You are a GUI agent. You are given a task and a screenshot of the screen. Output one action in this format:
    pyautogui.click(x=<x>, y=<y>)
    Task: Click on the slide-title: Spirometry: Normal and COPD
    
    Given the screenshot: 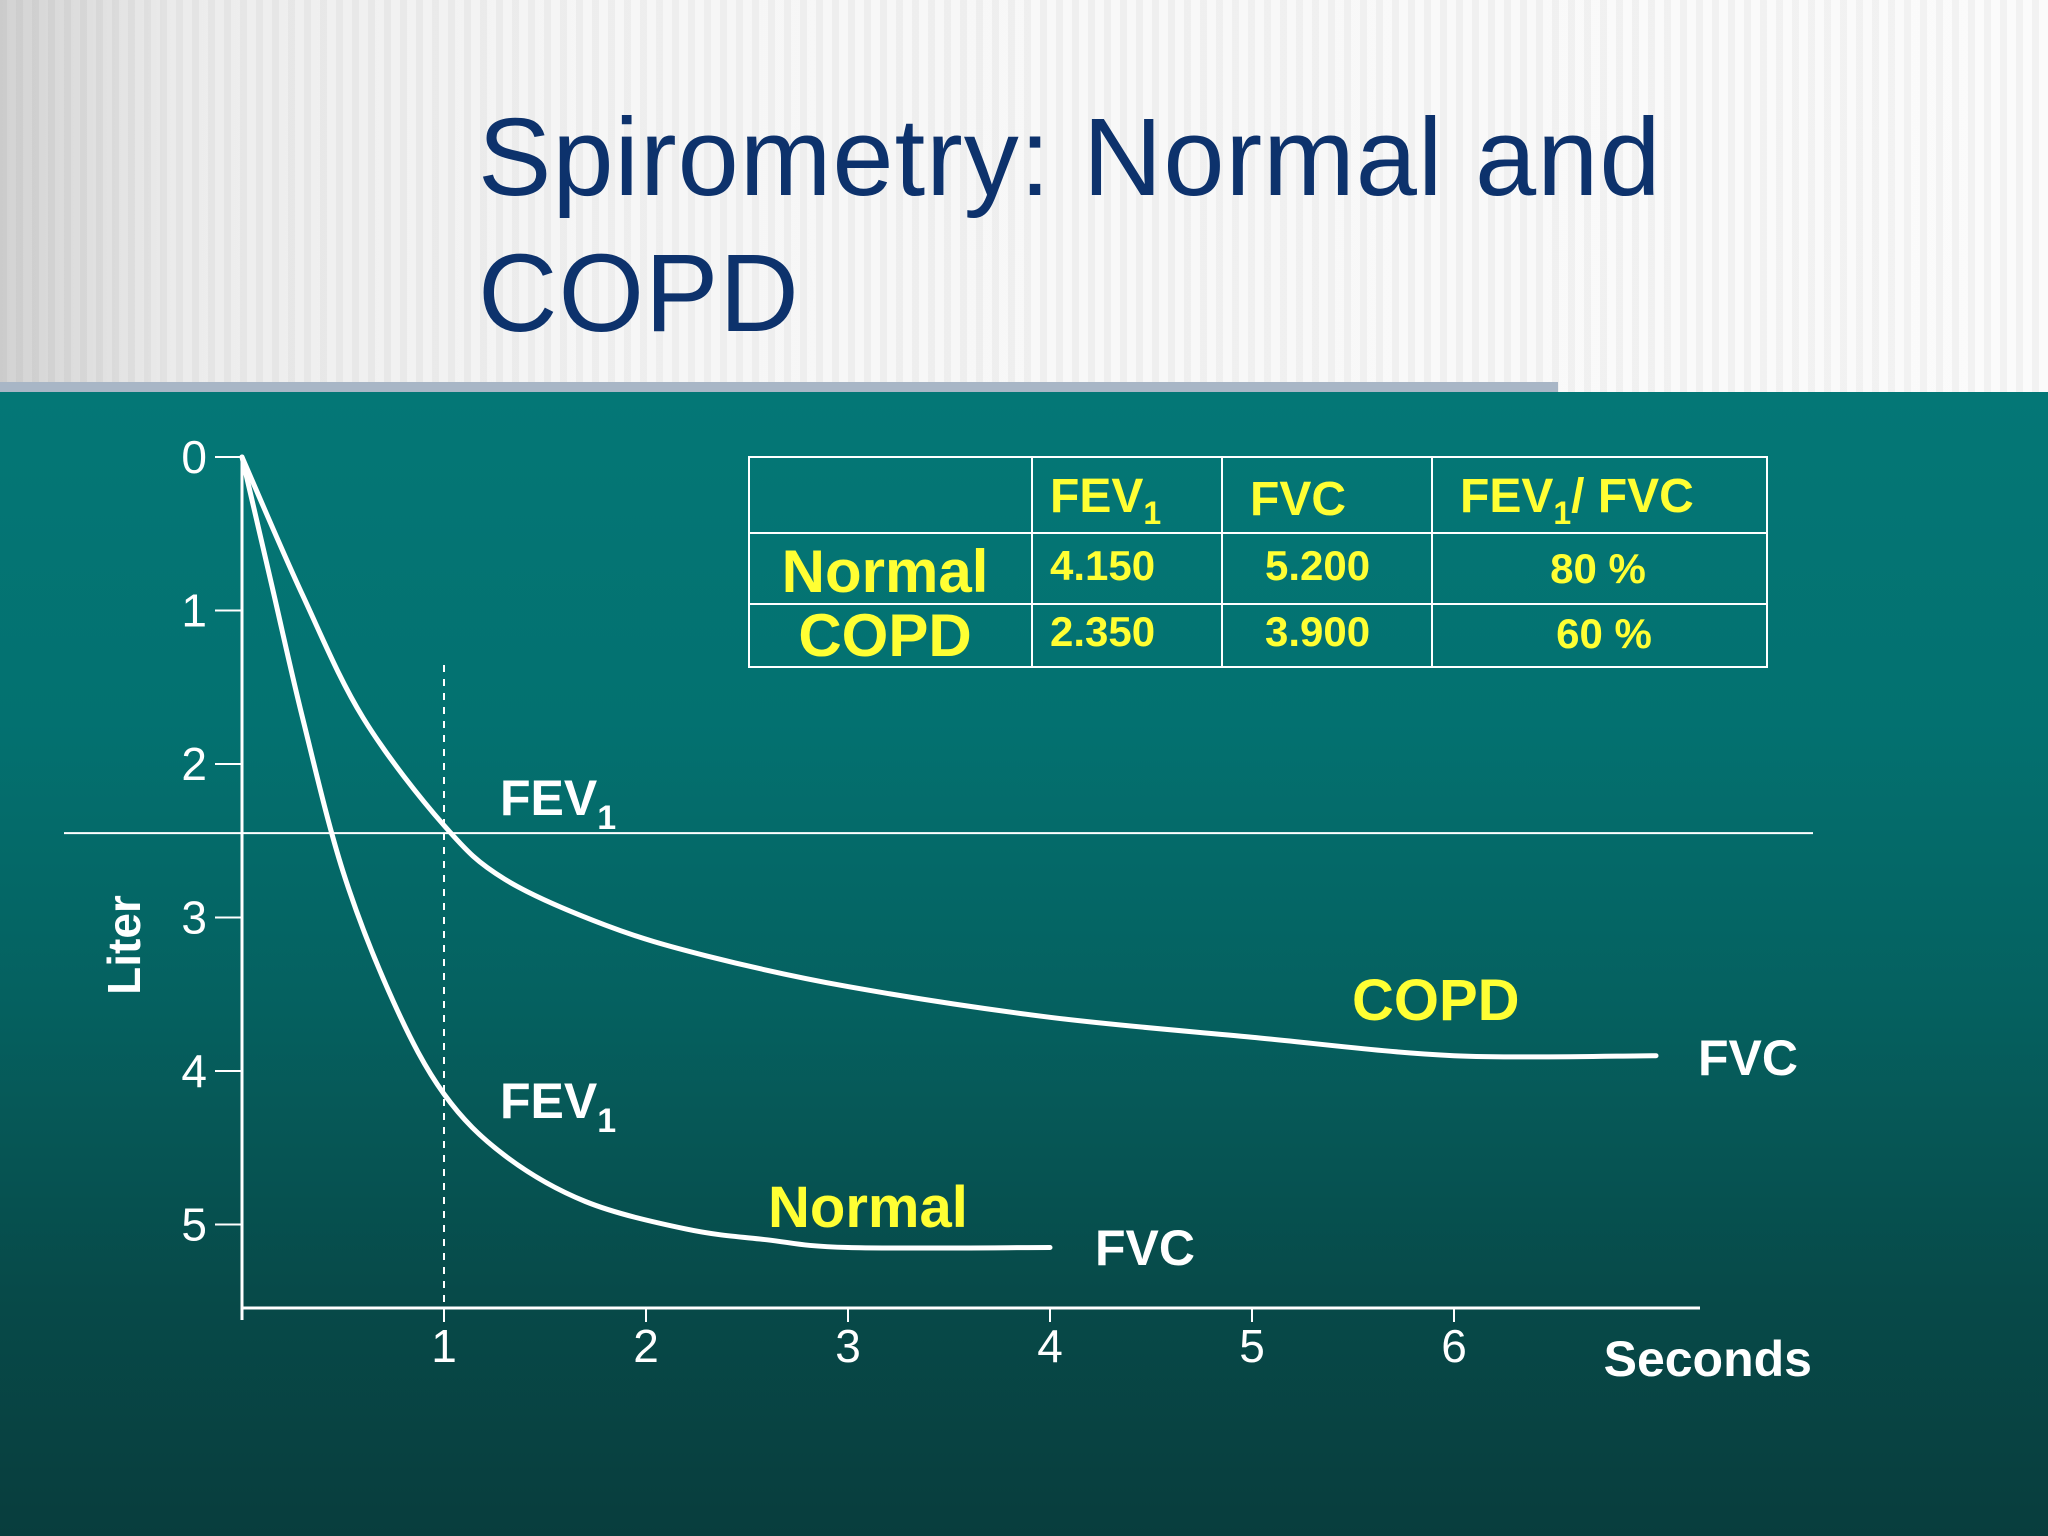 What is the action you would take?
    pyautogui.click(x=1070, y=226)
    